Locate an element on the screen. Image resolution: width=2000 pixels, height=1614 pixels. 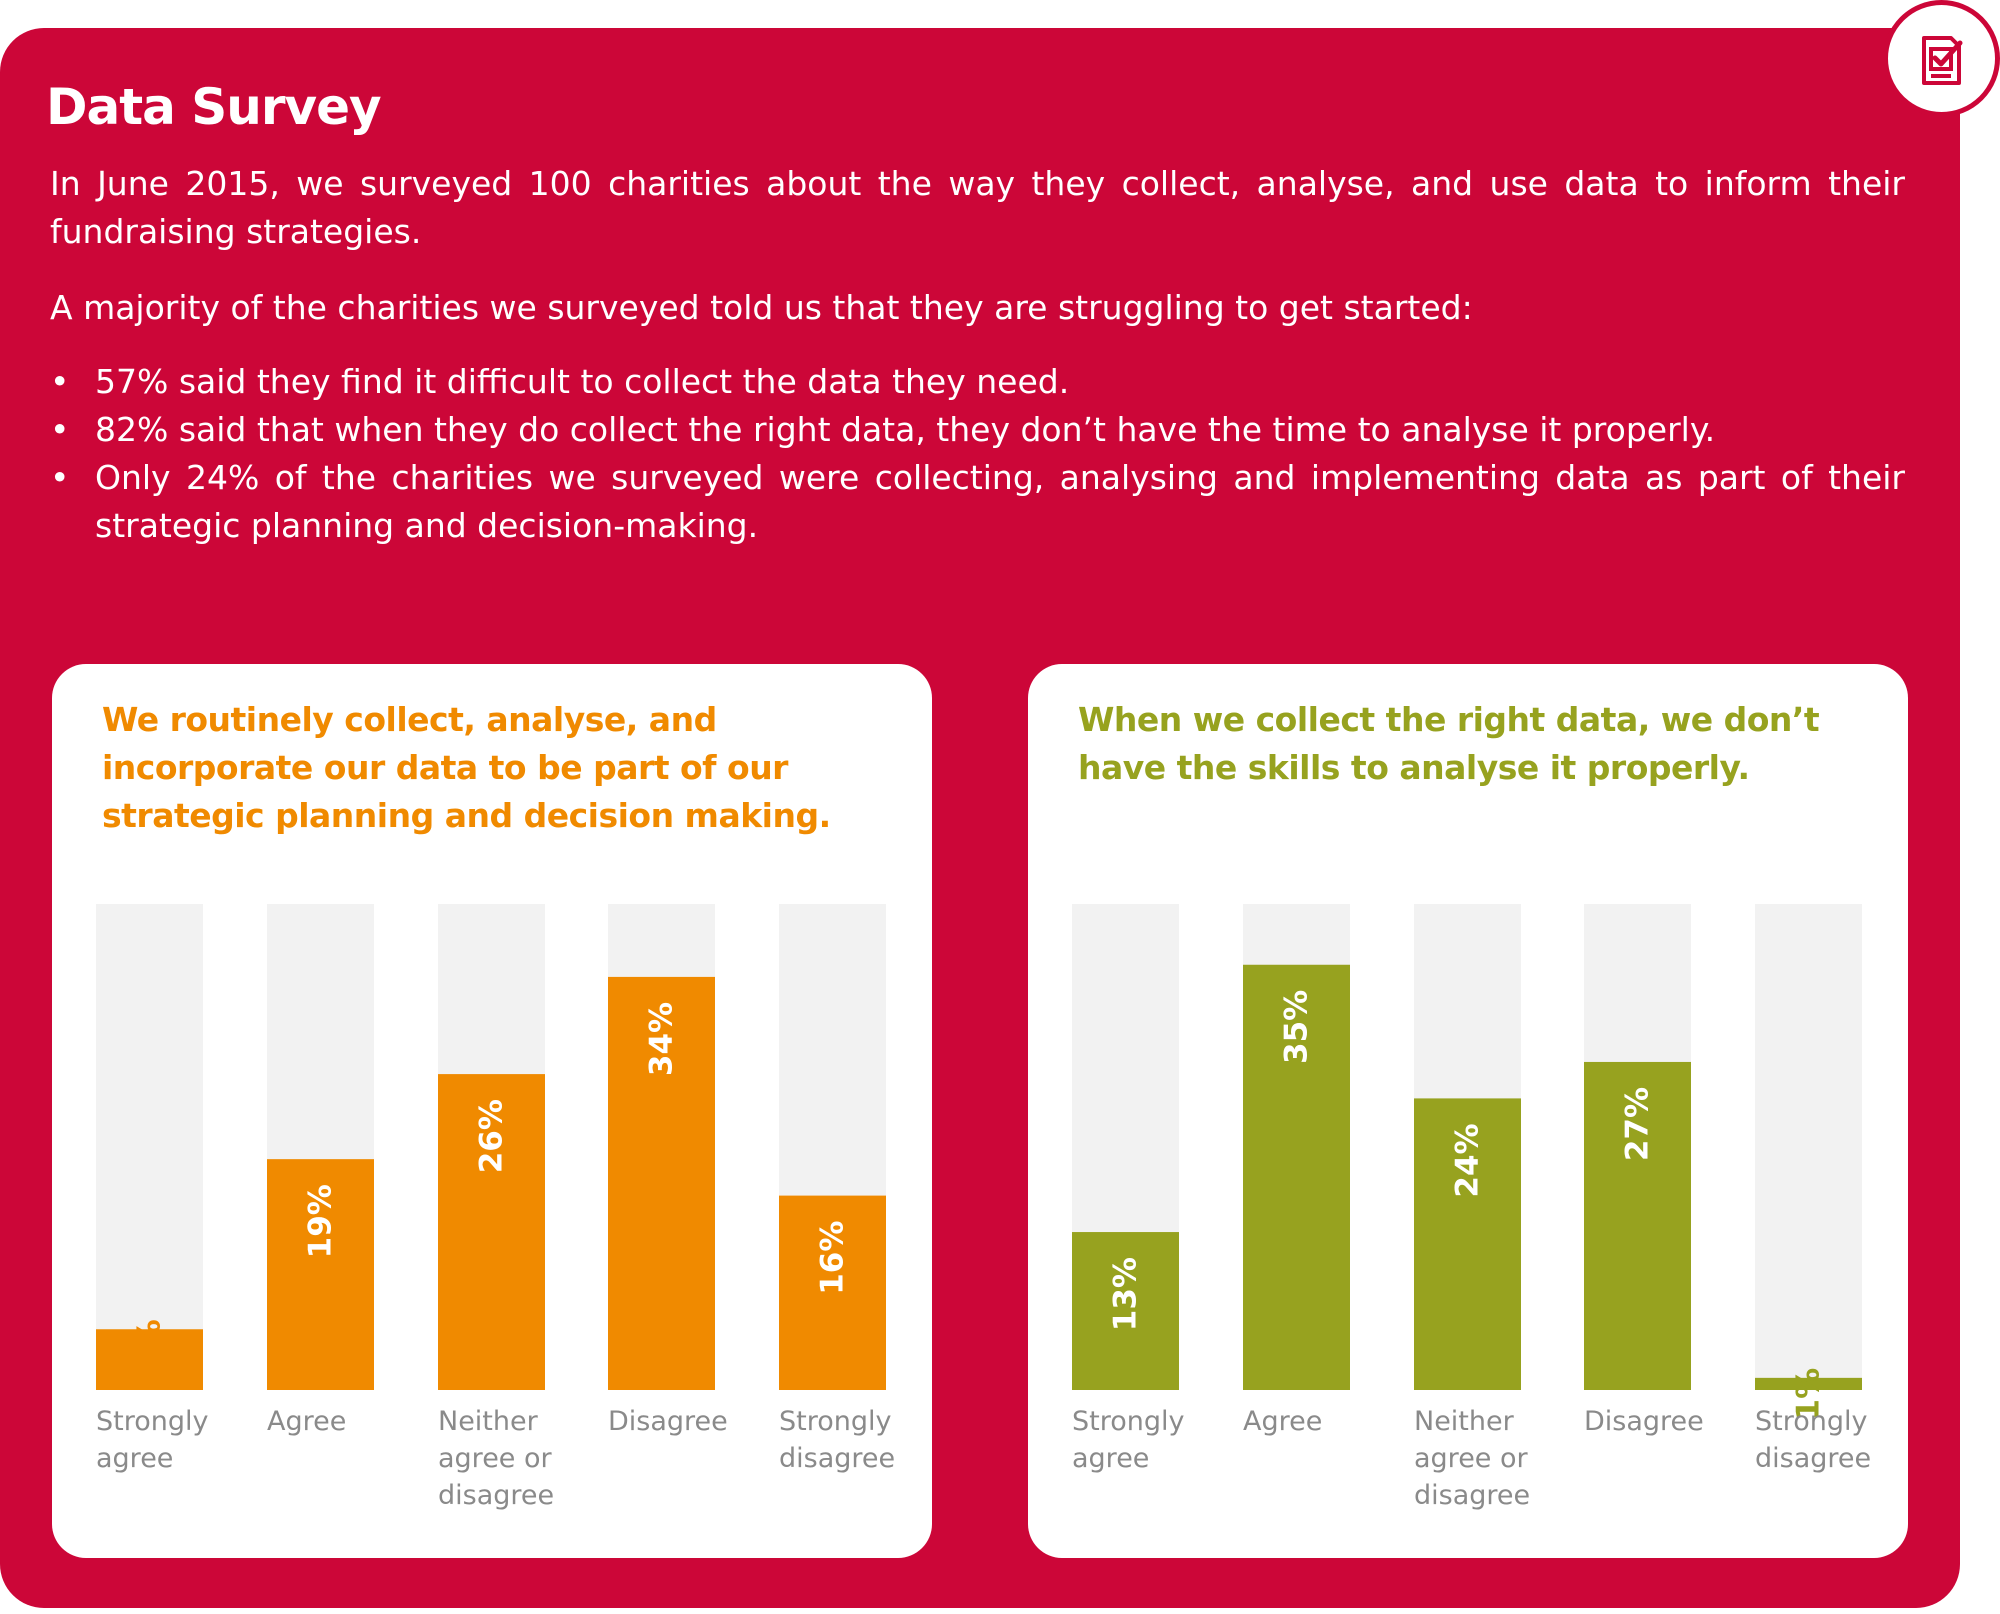
bar-value-label: 26% is located at coordinates (492, 1136).